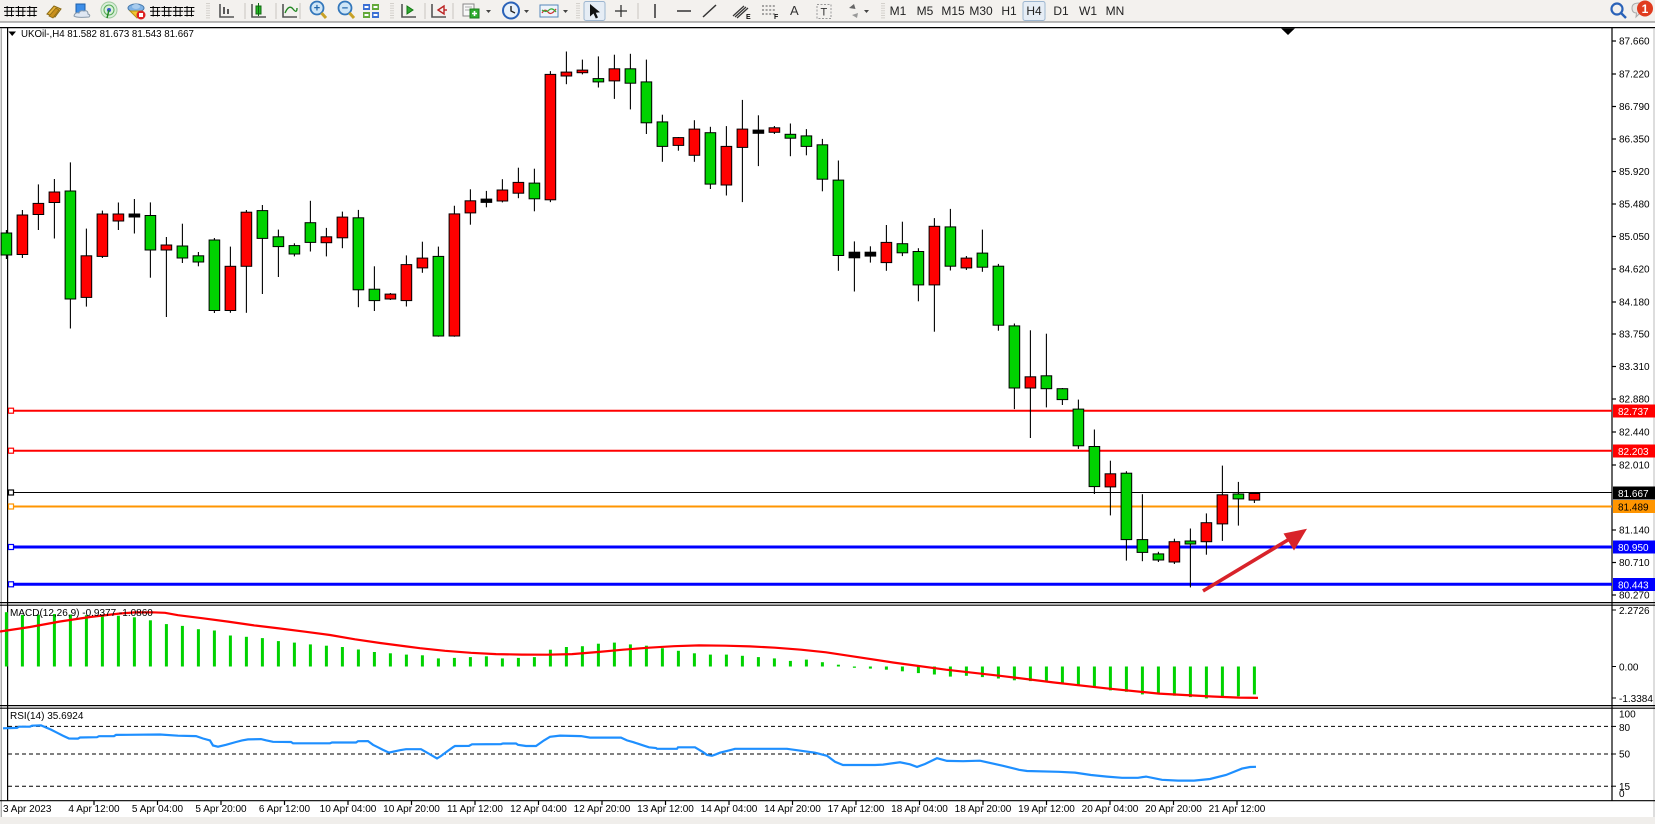 This screenshot has width=1655, height=824. What do you see at coordinates (285, 809) in the screenshot?
I see `svg-text: 6 Apr 12:00` at bounding box center [285, 809].